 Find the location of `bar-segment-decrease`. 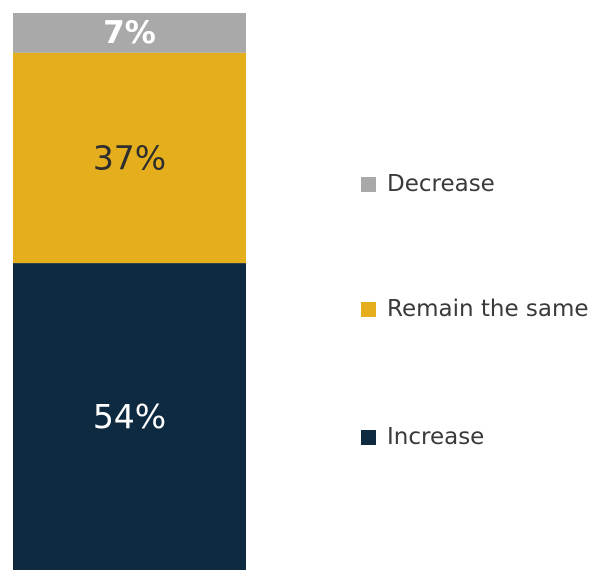

bar-segment-decrease is located at coordinates (129, 33).